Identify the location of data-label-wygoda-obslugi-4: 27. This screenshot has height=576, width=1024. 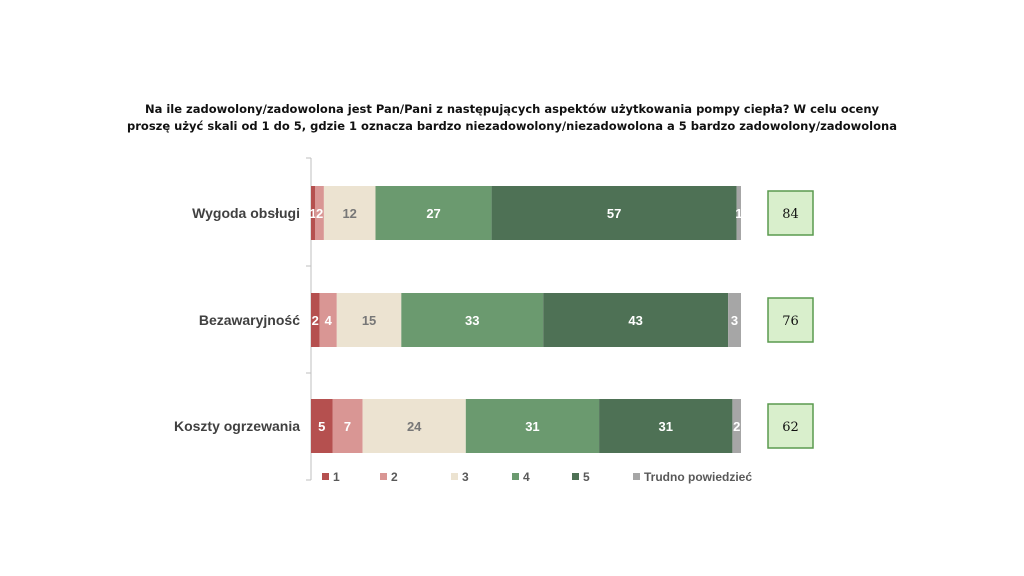
(433, 213).